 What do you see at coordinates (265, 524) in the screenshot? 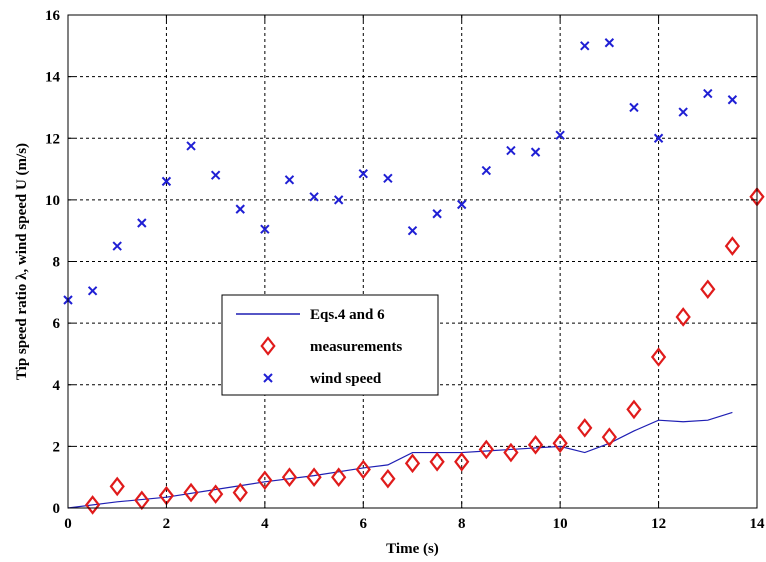
I see `x-tick-label: 4` at bounding box center [265, 524].